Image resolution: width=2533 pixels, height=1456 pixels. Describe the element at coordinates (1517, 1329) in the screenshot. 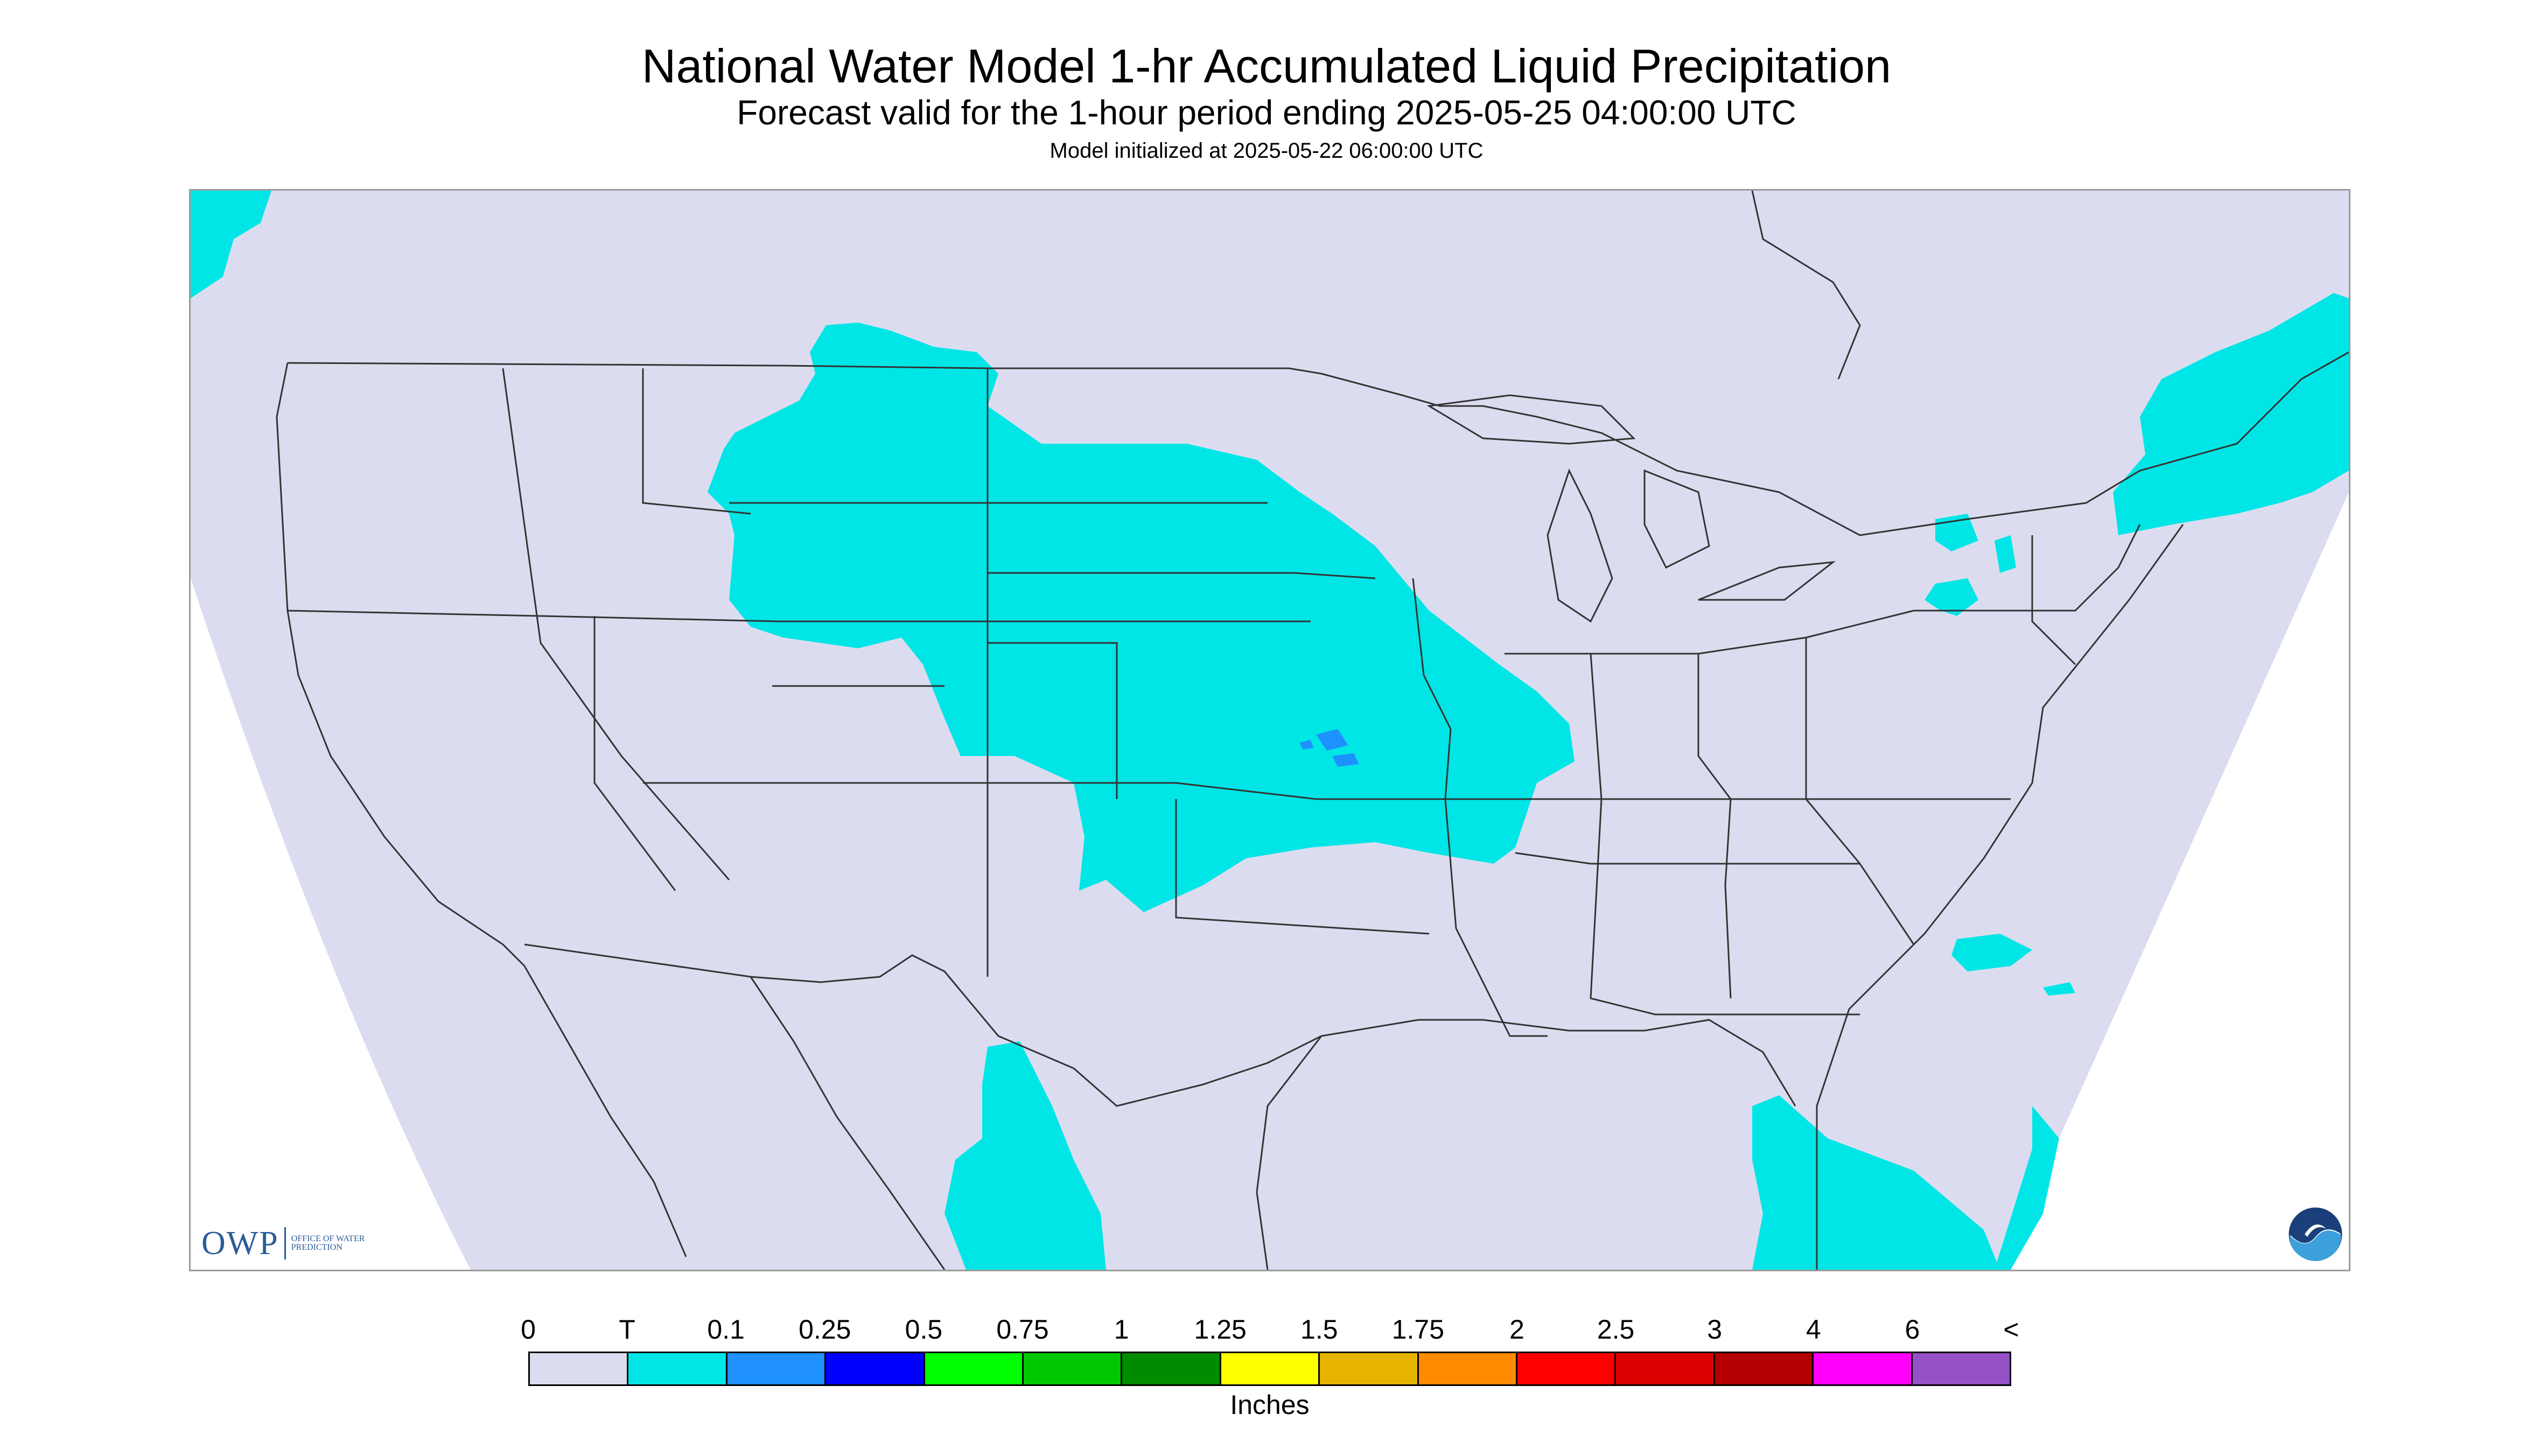

I see `legend-tick-label: 2` at that location.